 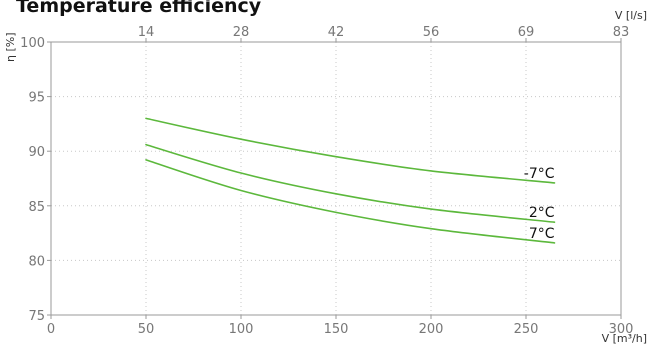 What do you see at coordinates (10, 47) in the screenshot?
I see `y-axis-label: η [%]` at bounding box center [10, 47].